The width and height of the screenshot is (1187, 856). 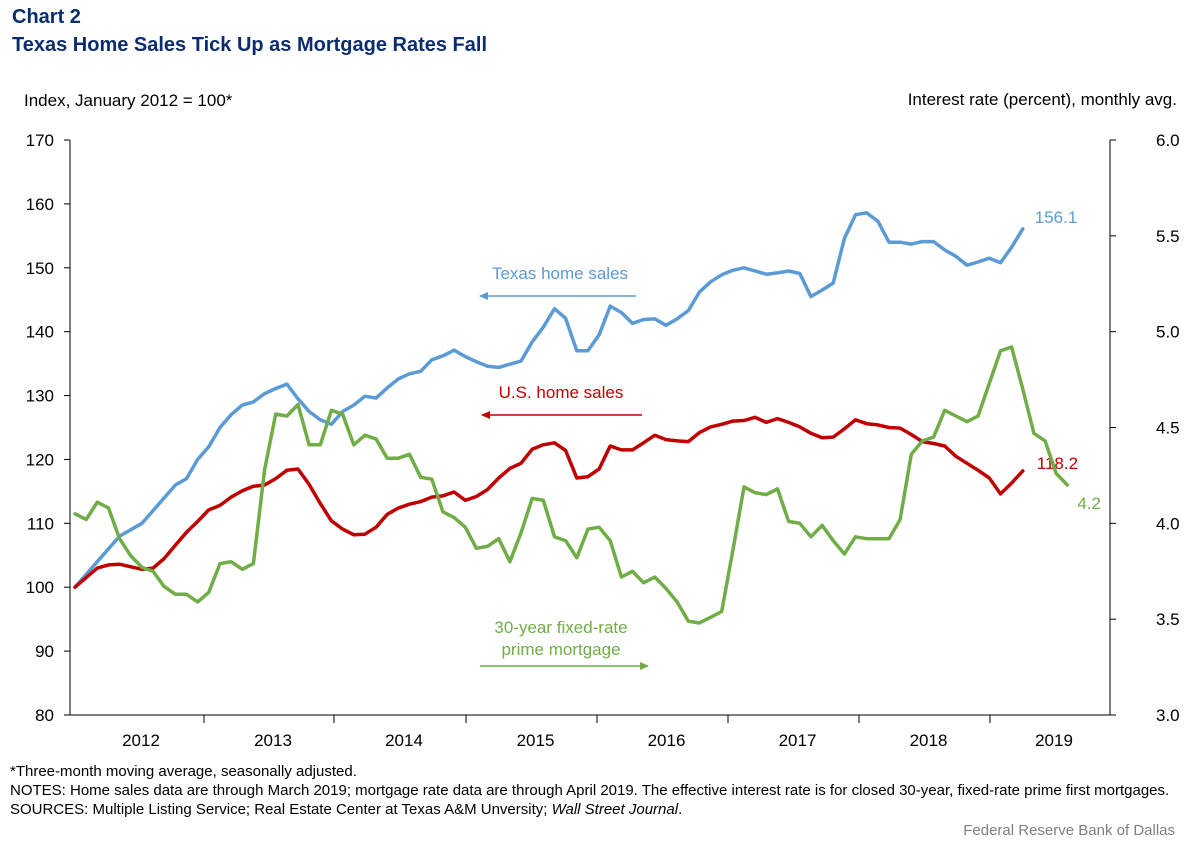 What do you see at coordinates (536, 740) in the screenshot?
I see `x-tick-label: 2015` at bounding box center [536, 740].